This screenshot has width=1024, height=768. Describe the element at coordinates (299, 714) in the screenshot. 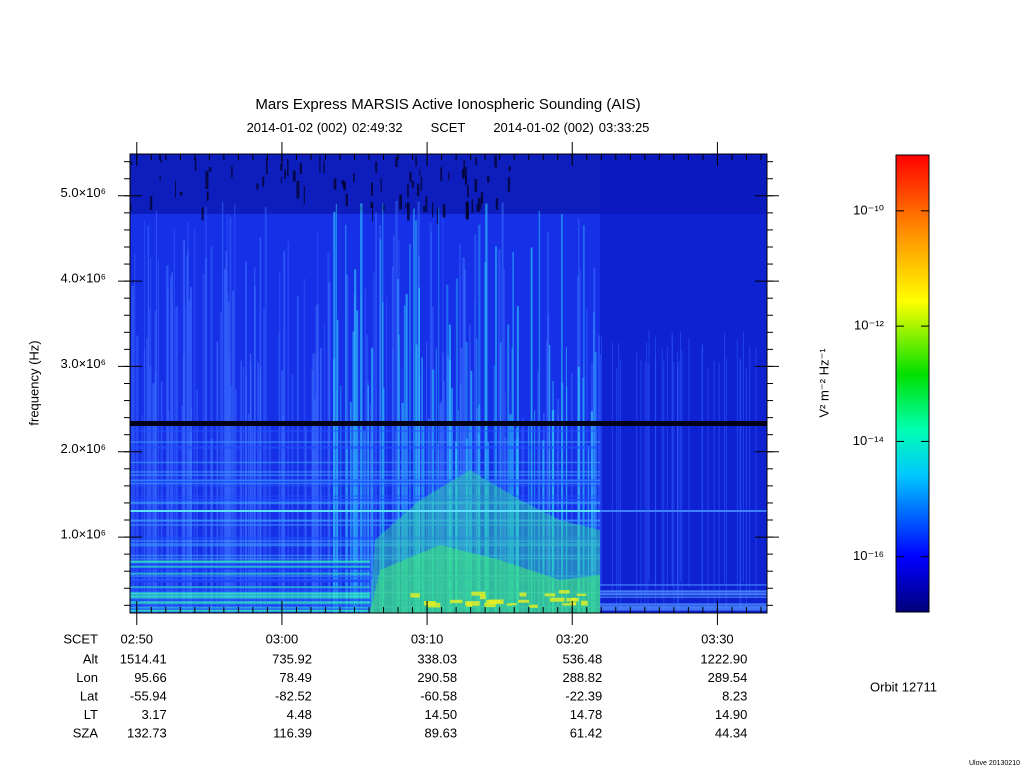

I see `ephemeris-value: 4.48` at that location.